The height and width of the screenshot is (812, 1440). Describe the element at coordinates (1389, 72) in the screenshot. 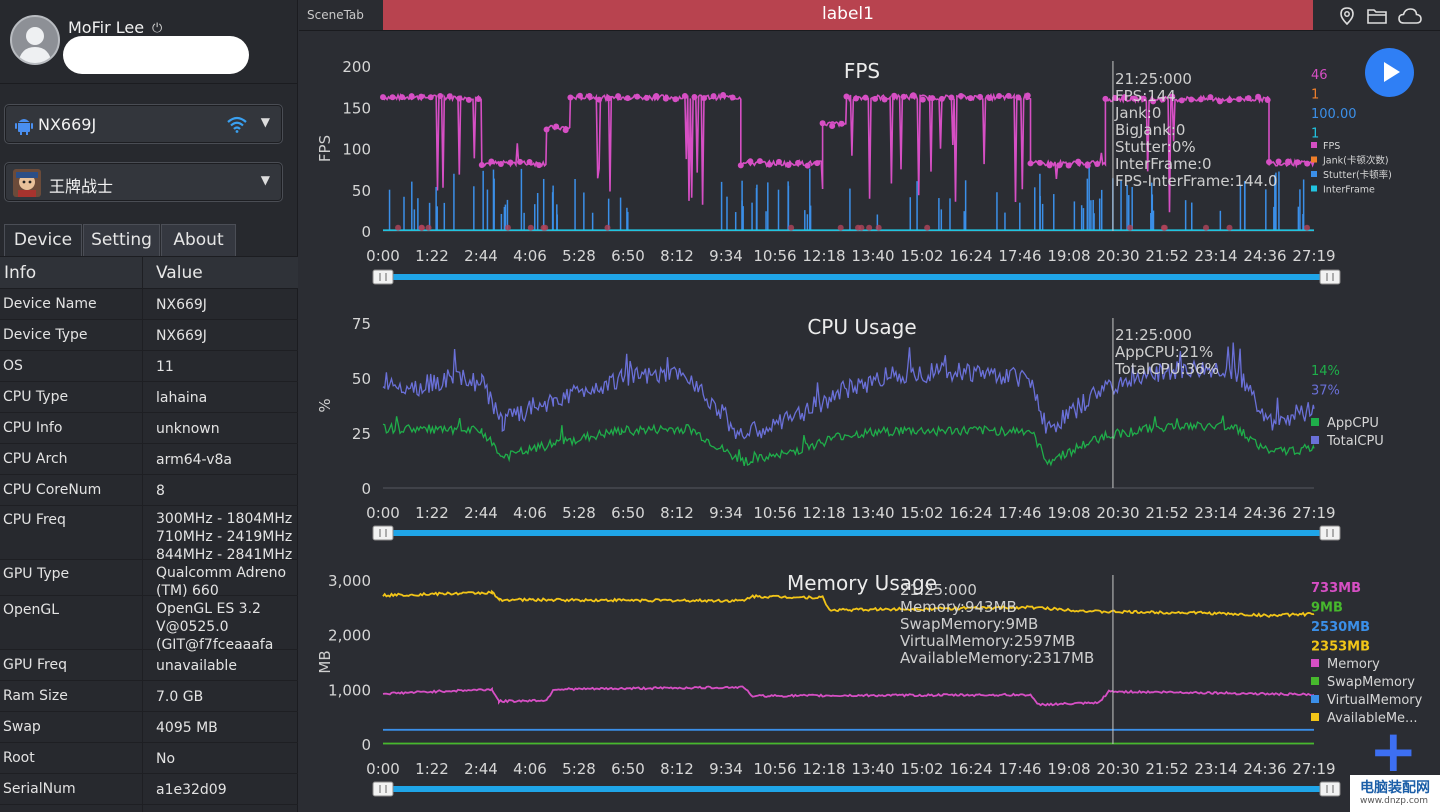

I see `play-button` at that location.